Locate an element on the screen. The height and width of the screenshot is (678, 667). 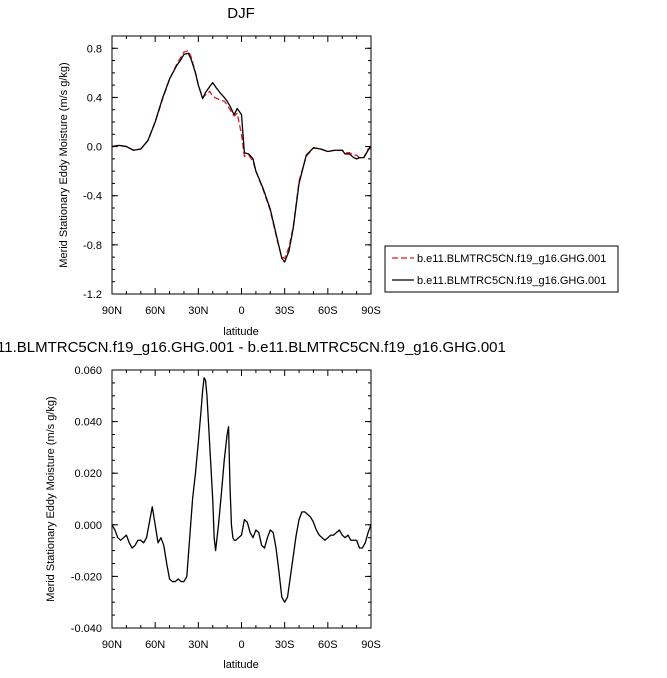
bottom-y-tick-label: 0.000 is located at coordinates (88, 526).